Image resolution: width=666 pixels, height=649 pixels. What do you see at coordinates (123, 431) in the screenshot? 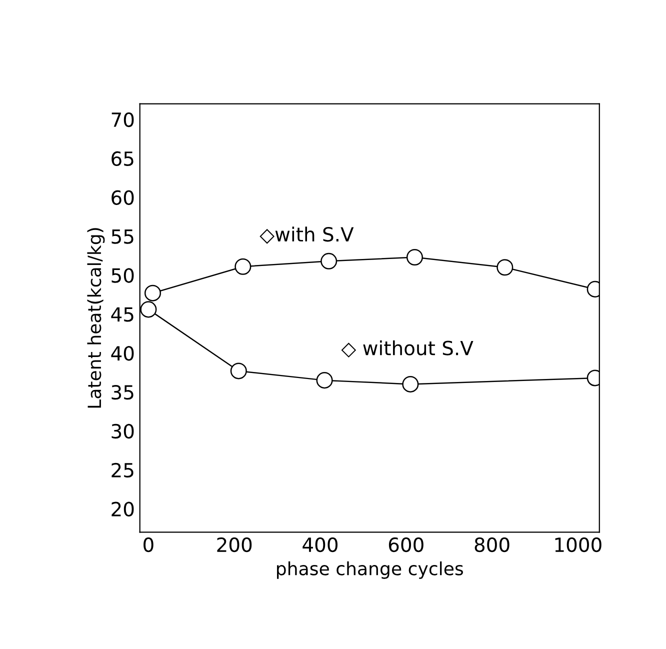
I see `y-tick-label: 30` at bounding box center [123, 431].